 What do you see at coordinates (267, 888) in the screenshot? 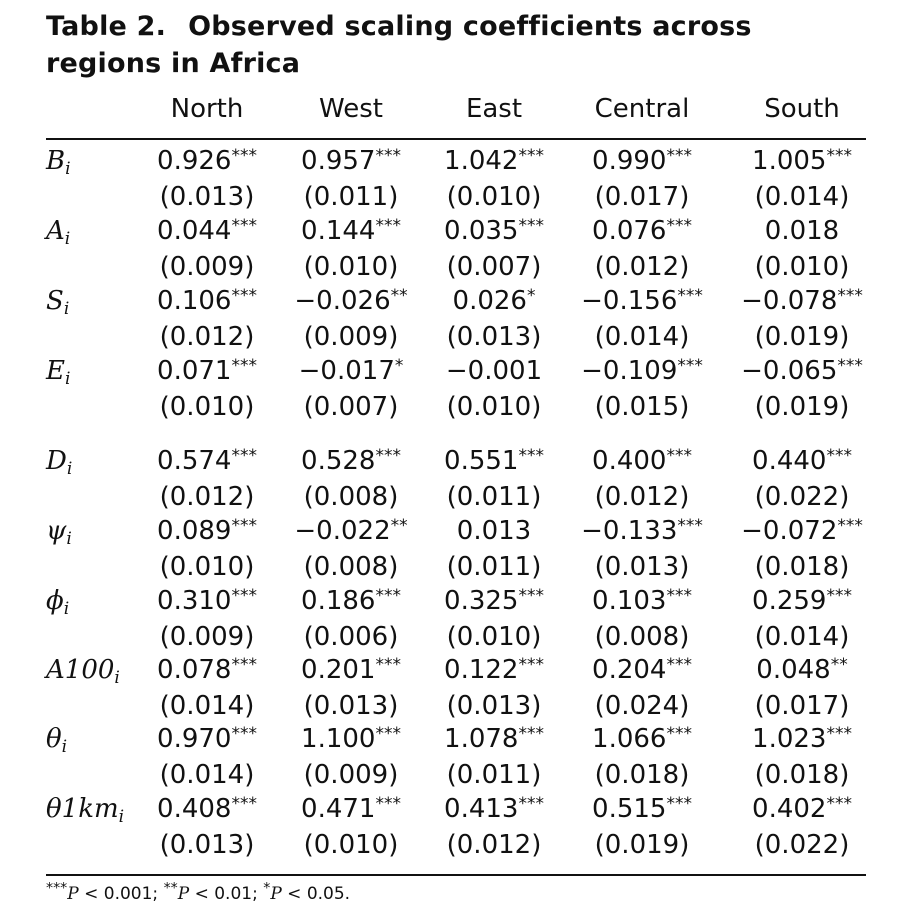
I see `footnote-stars: *` at bounding box center [267, 888].